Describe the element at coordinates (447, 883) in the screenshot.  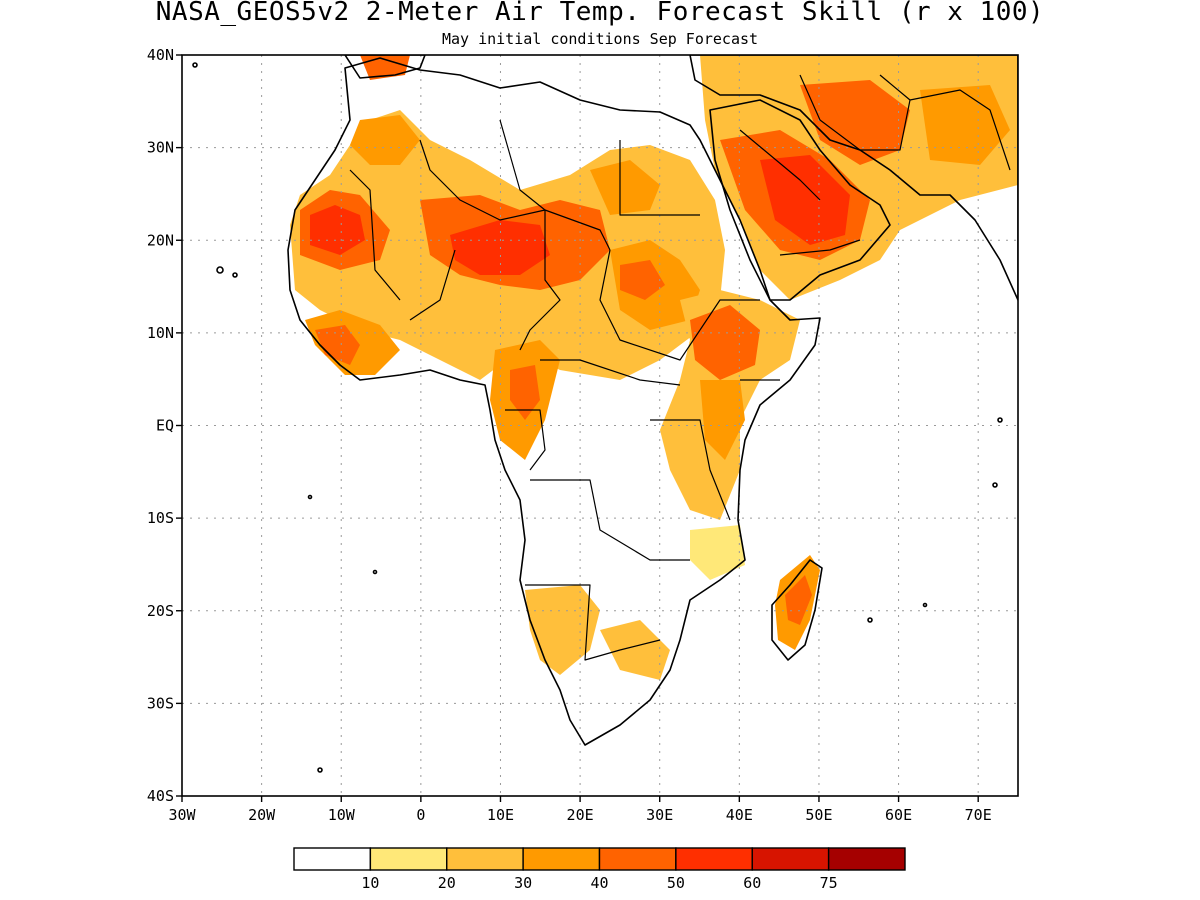
I see `colorbar-label: 20` at that location.